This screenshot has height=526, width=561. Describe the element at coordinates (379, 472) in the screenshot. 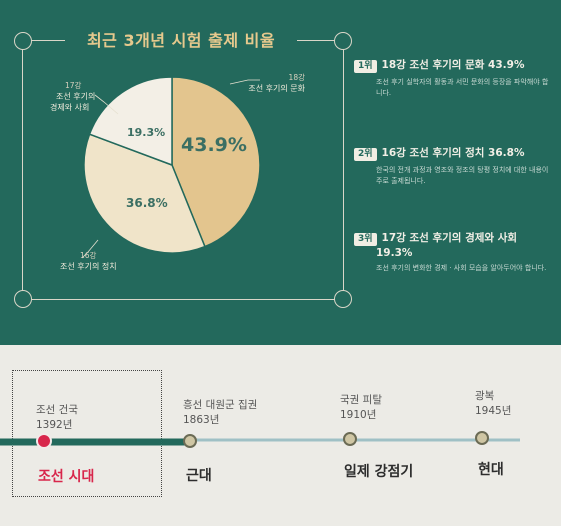

I see `era-label-colonial: 일제 강점기` at that location.